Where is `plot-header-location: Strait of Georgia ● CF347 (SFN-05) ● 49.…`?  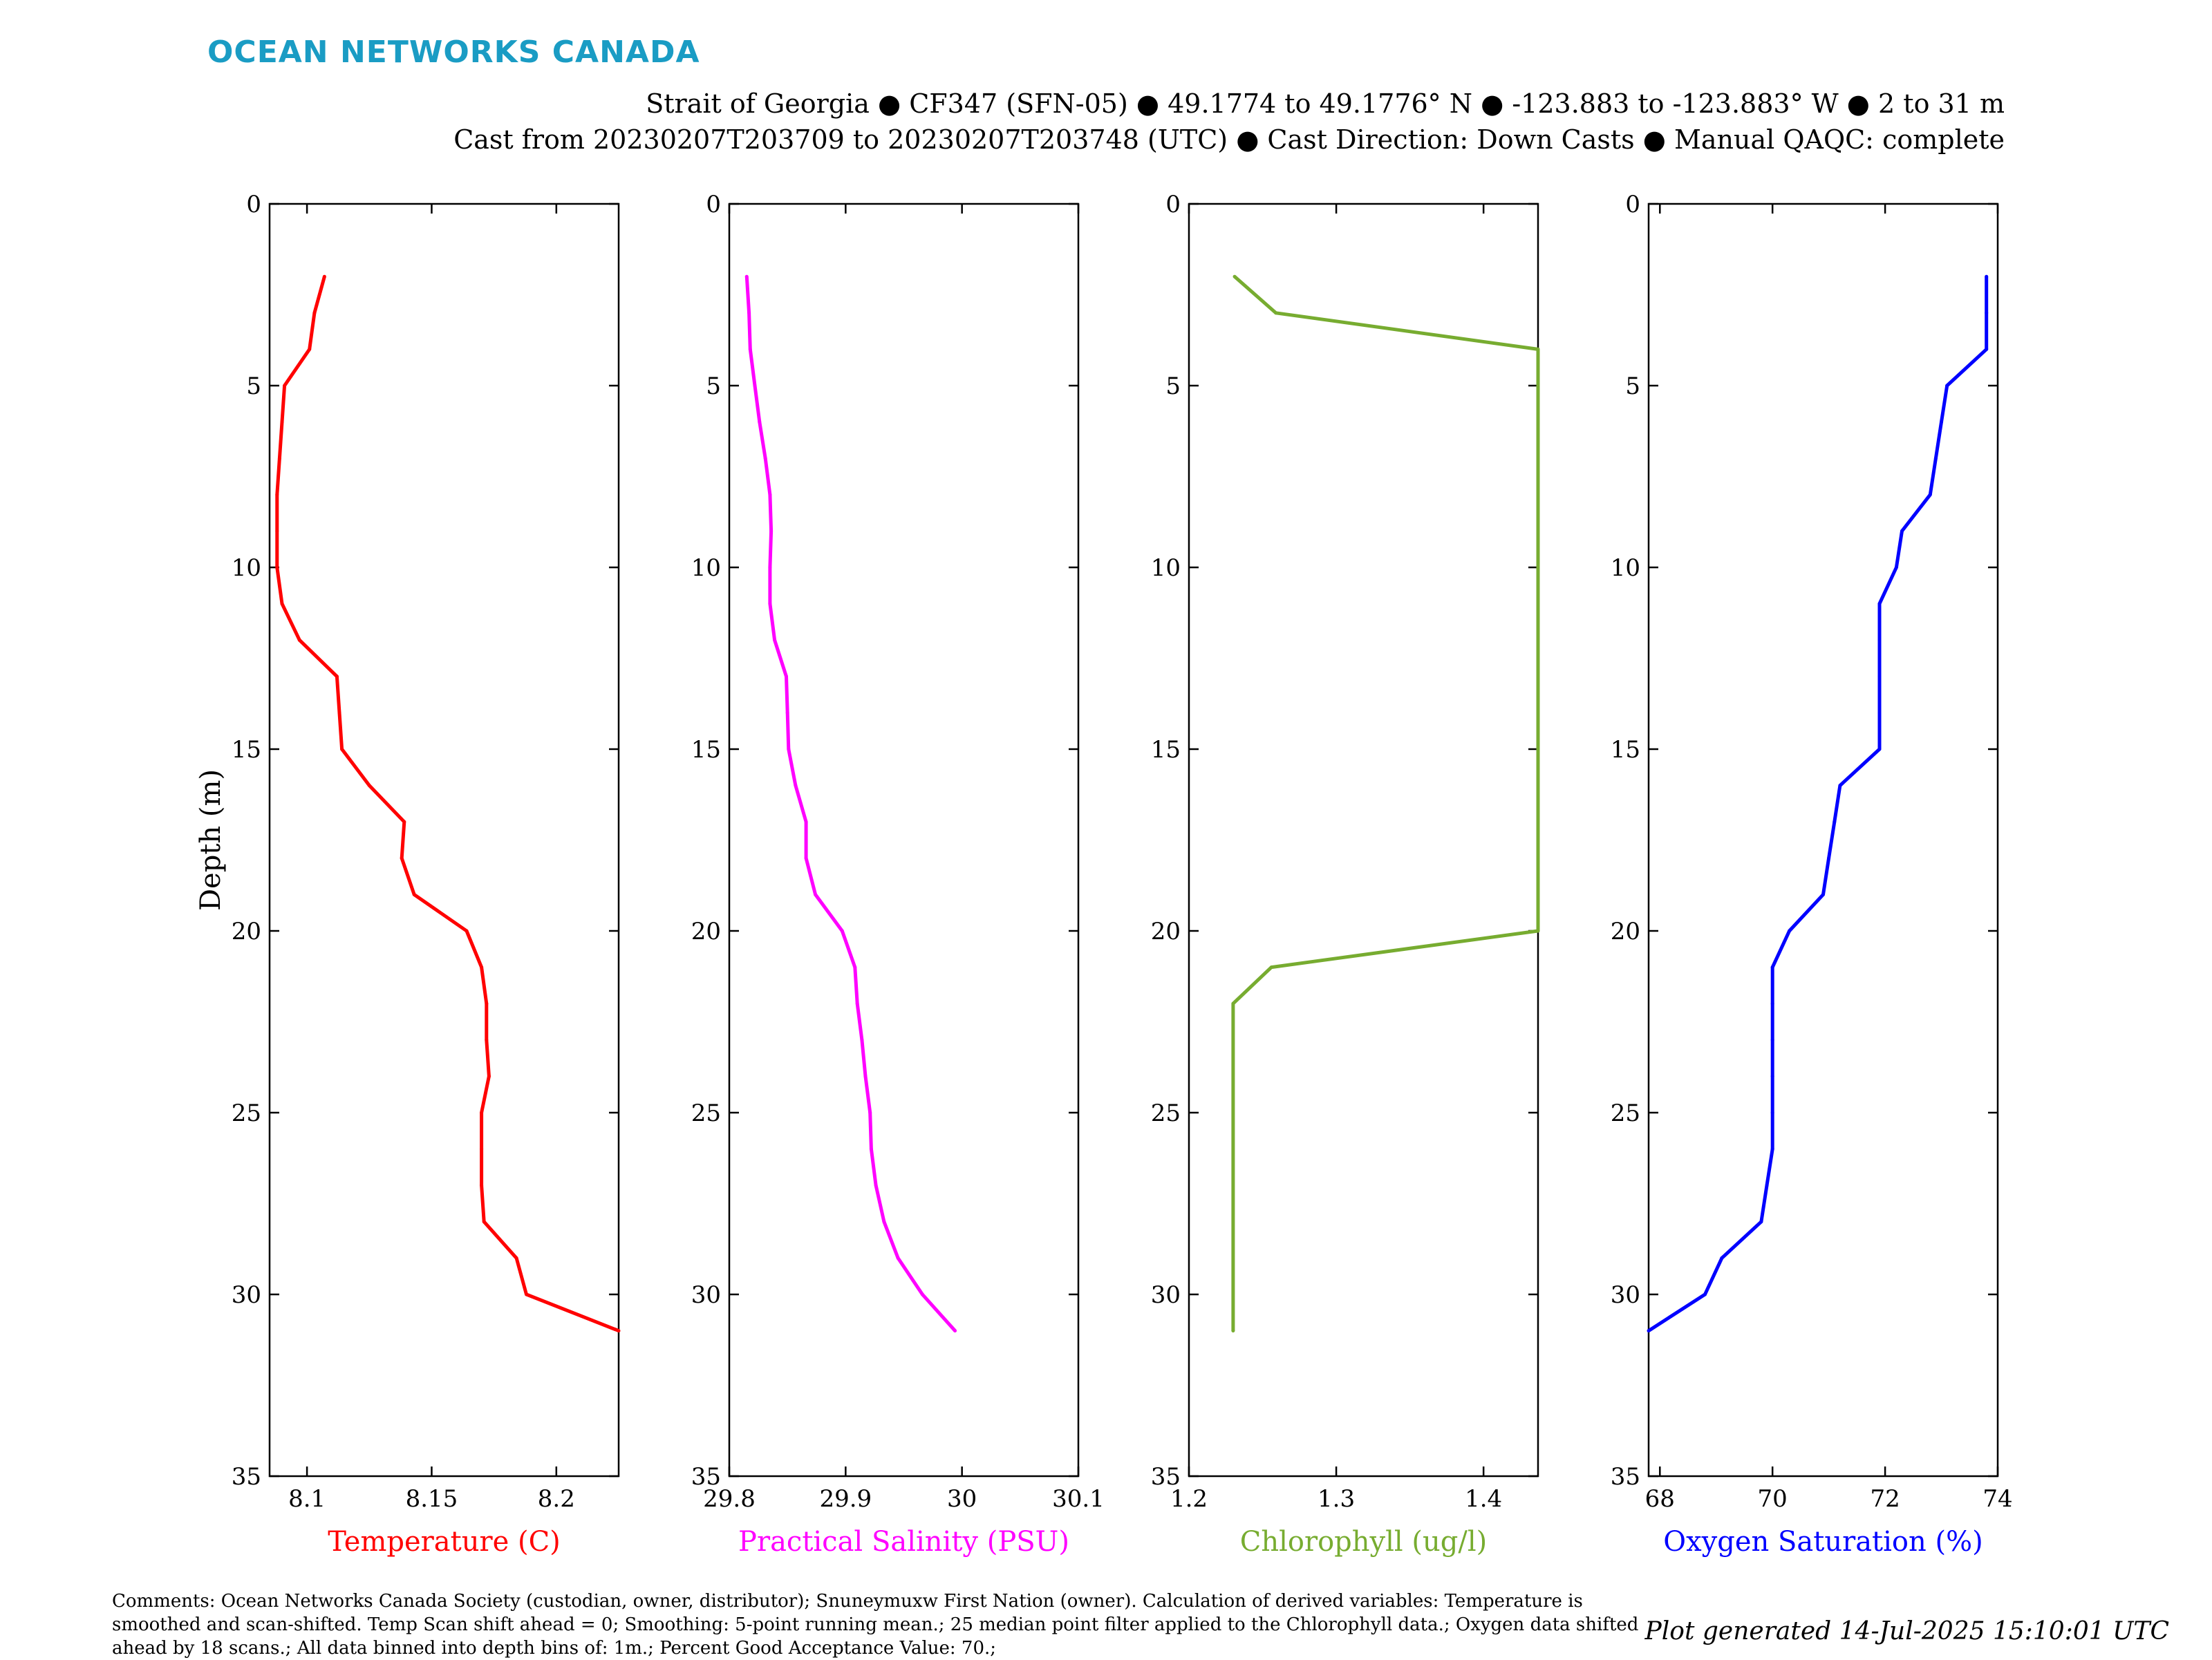 plot-header-location: Strait of Georgia ● CF347 (SFN-05) ● 49.… is located at coordinates (1325, 103).